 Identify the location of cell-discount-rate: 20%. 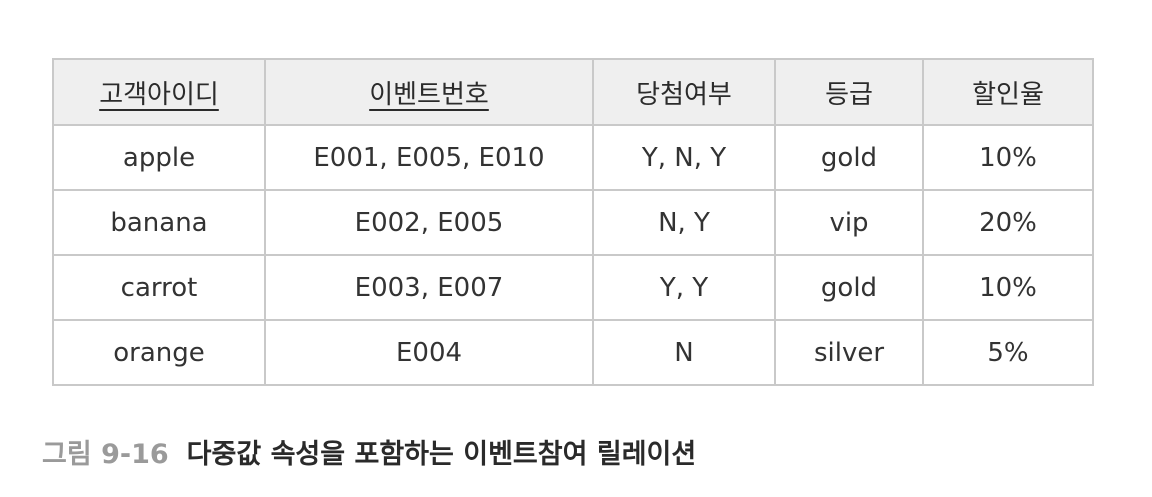
(1008, 222).